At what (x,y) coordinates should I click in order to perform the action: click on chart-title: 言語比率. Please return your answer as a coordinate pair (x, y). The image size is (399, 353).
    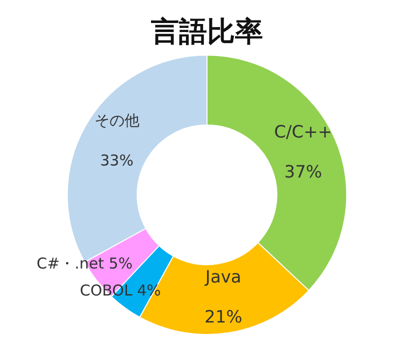
    Looking at the image, I should click on (206, 31).